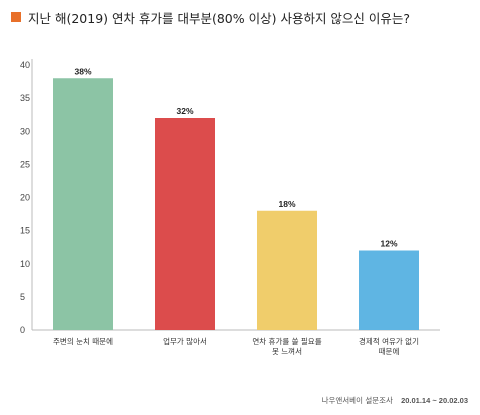  Describe the element at coordinates (82, 71) in the screenshot. I see `bar-value-label: 38%` at that location.